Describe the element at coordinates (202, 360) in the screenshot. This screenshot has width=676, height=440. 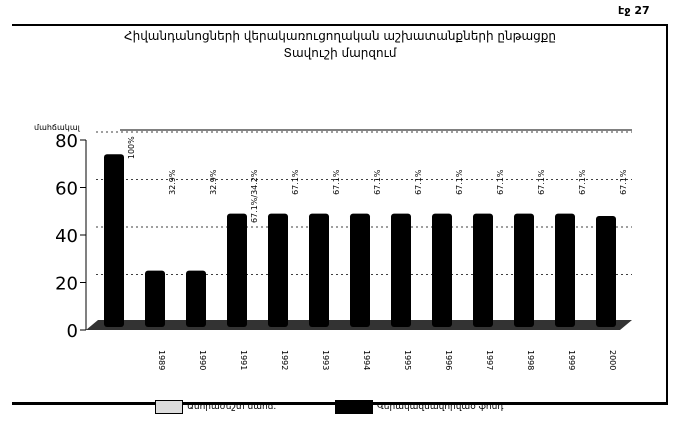
I see `x-tick-label: 1990` at that location.